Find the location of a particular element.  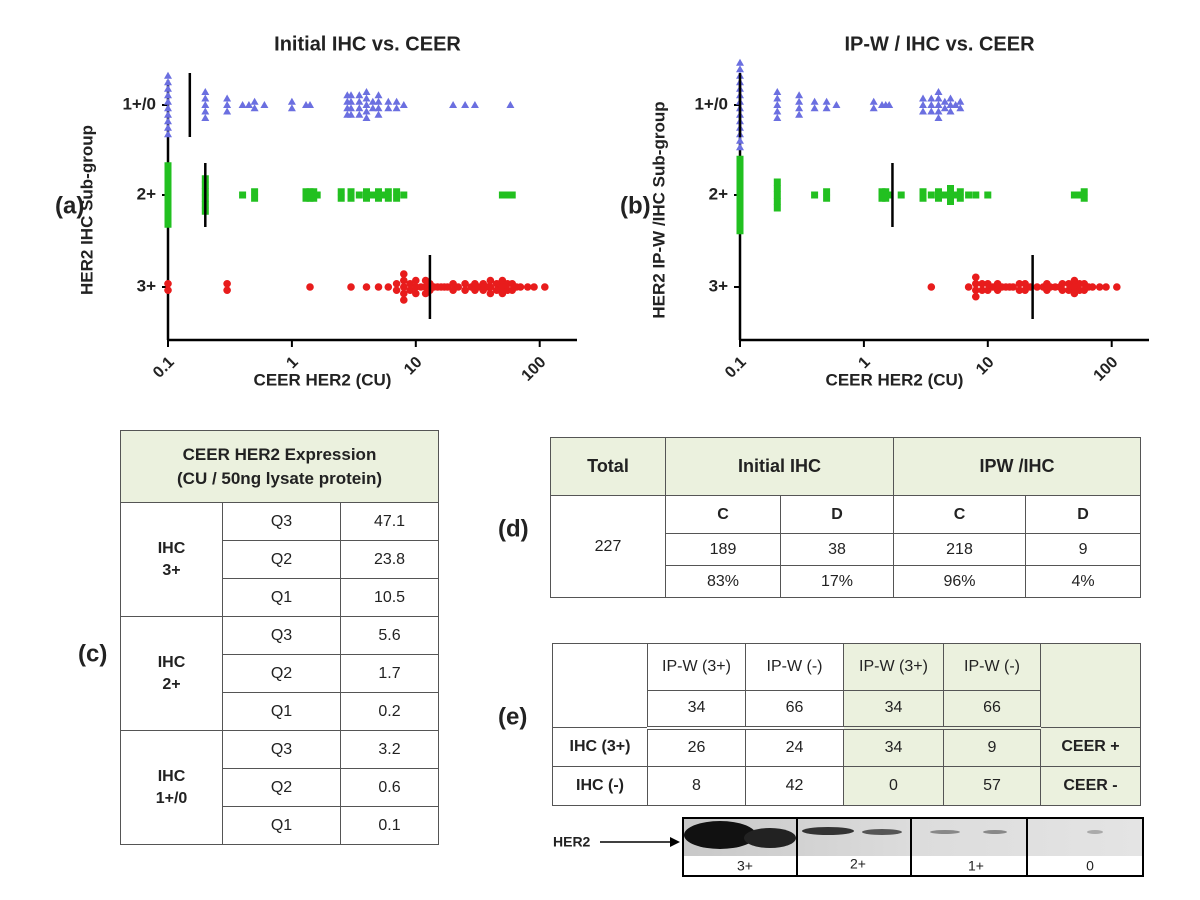

row: Q1 0.1 is located at coordinates (280, 825).